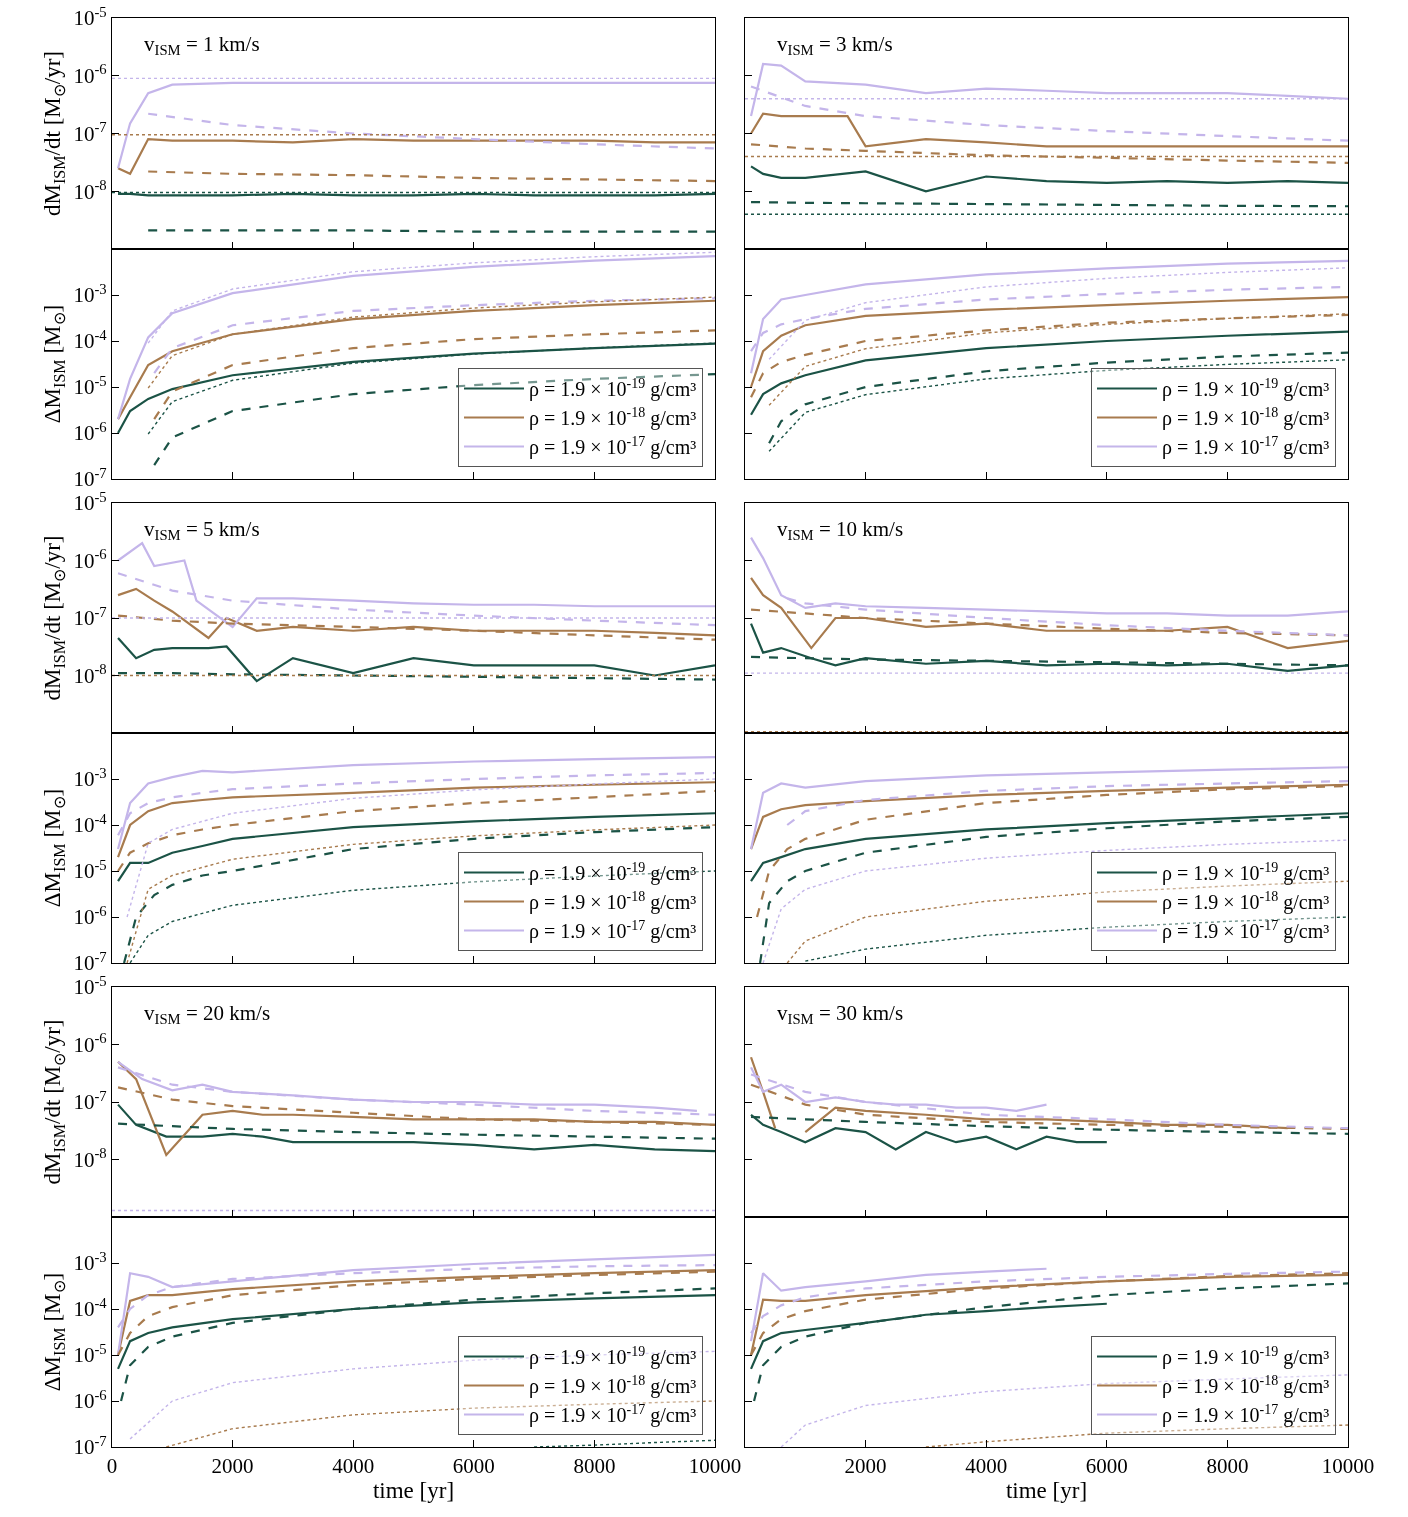  Describe the element at coordinates (112, 1466) in the screenshot. I see `x-tick-label: 0` at that location.